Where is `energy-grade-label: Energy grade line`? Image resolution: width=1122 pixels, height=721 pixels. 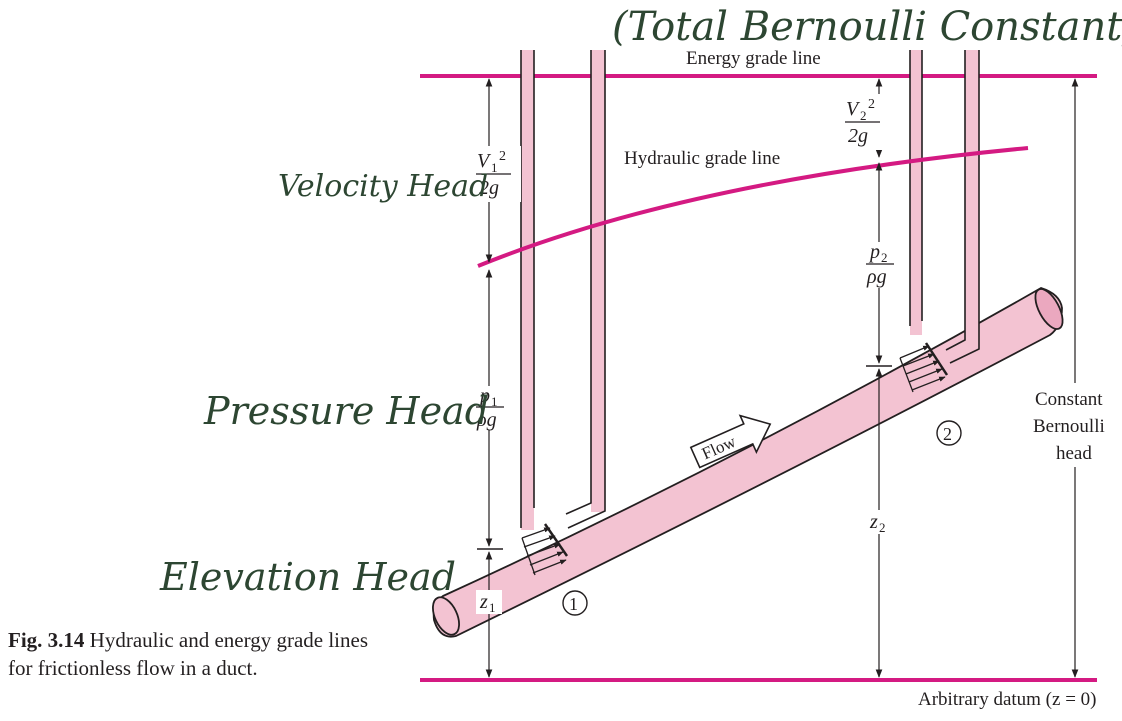 energy-grade-label: Energy grade line is located at coordinates (753, 58).